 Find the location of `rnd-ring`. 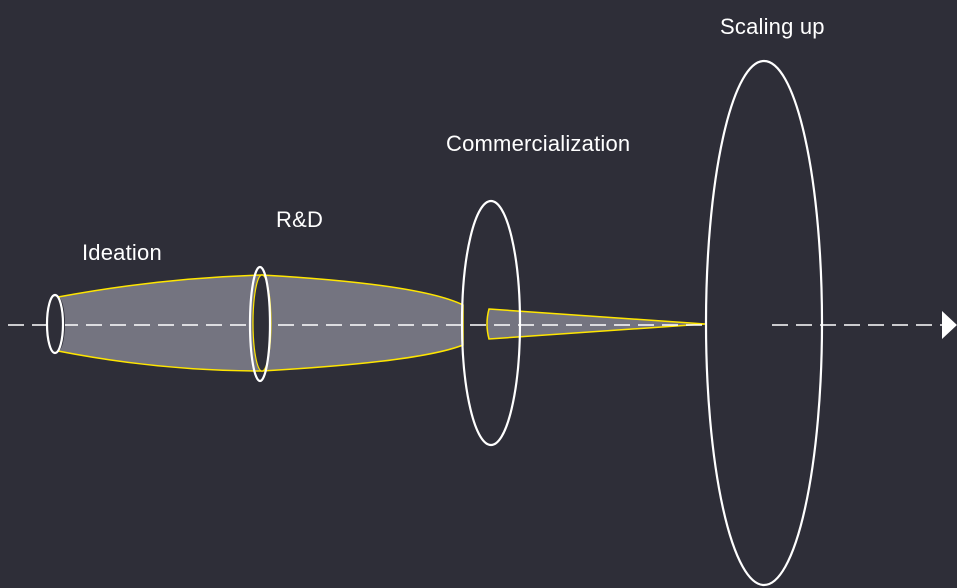

rnd-ring is located at coordinates (260, 324).